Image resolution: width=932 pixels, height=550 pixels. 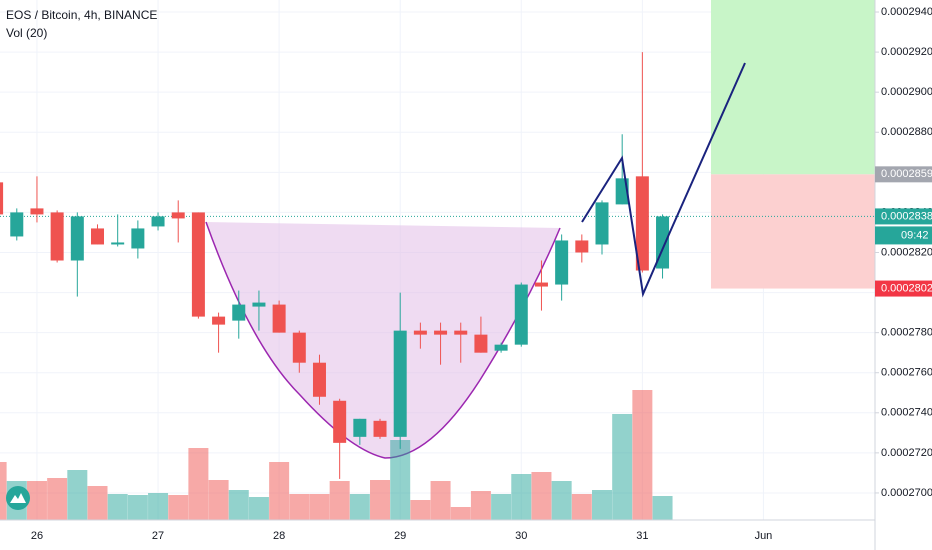 I want to click on chart-title: EOS / Bitcoin, 4h, BINANCE, so click(x=81, y=15).